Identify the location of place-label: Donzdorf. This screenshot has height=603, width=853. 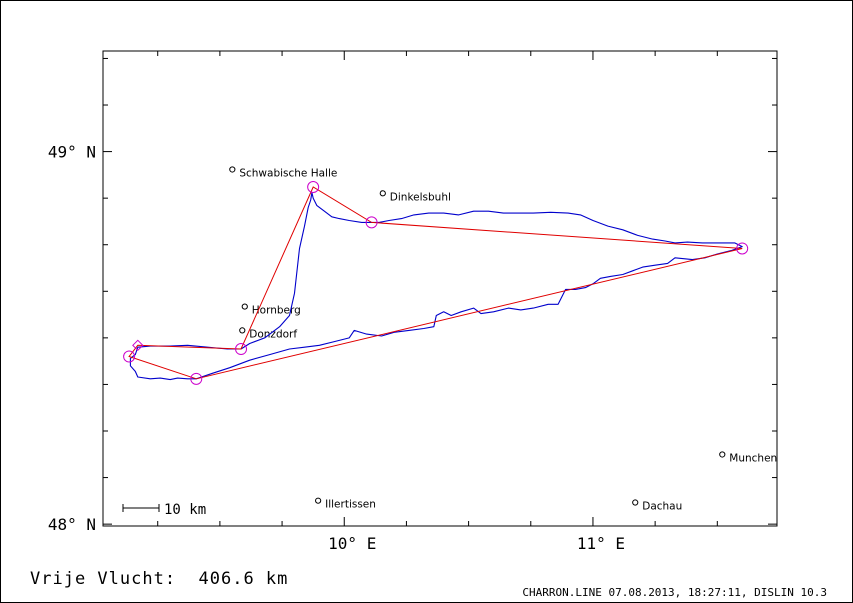
(273, 334).